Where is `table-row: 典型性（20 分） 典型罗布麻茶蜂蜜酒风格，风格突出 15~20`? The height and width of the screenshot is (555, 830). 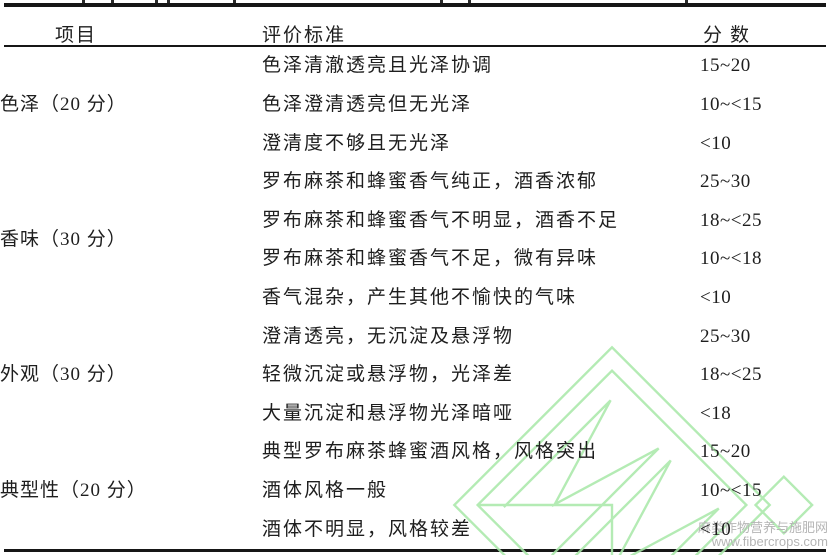
table-row: 典型性（20 分） 典型罗布麻茶蜂蜜酒风格，风格突出 15~20 is located at coordinates (415, 467).